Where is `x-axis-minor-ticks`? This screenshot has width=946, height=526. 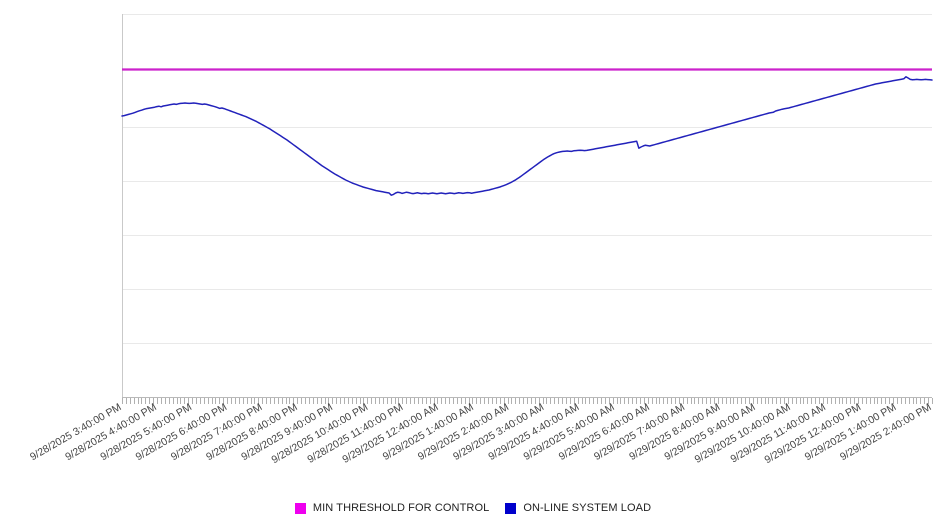 x-axis-minor-ticks is located at coordinates (527, 401).